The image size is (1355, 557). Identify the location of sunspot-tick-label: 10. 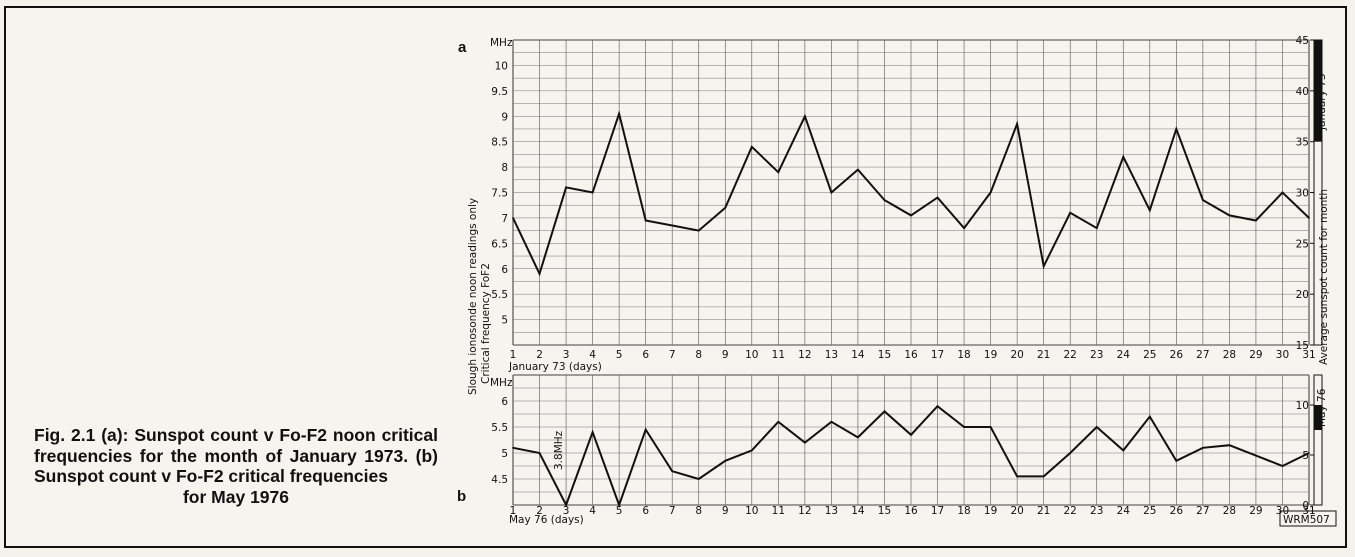
(1302, 406).